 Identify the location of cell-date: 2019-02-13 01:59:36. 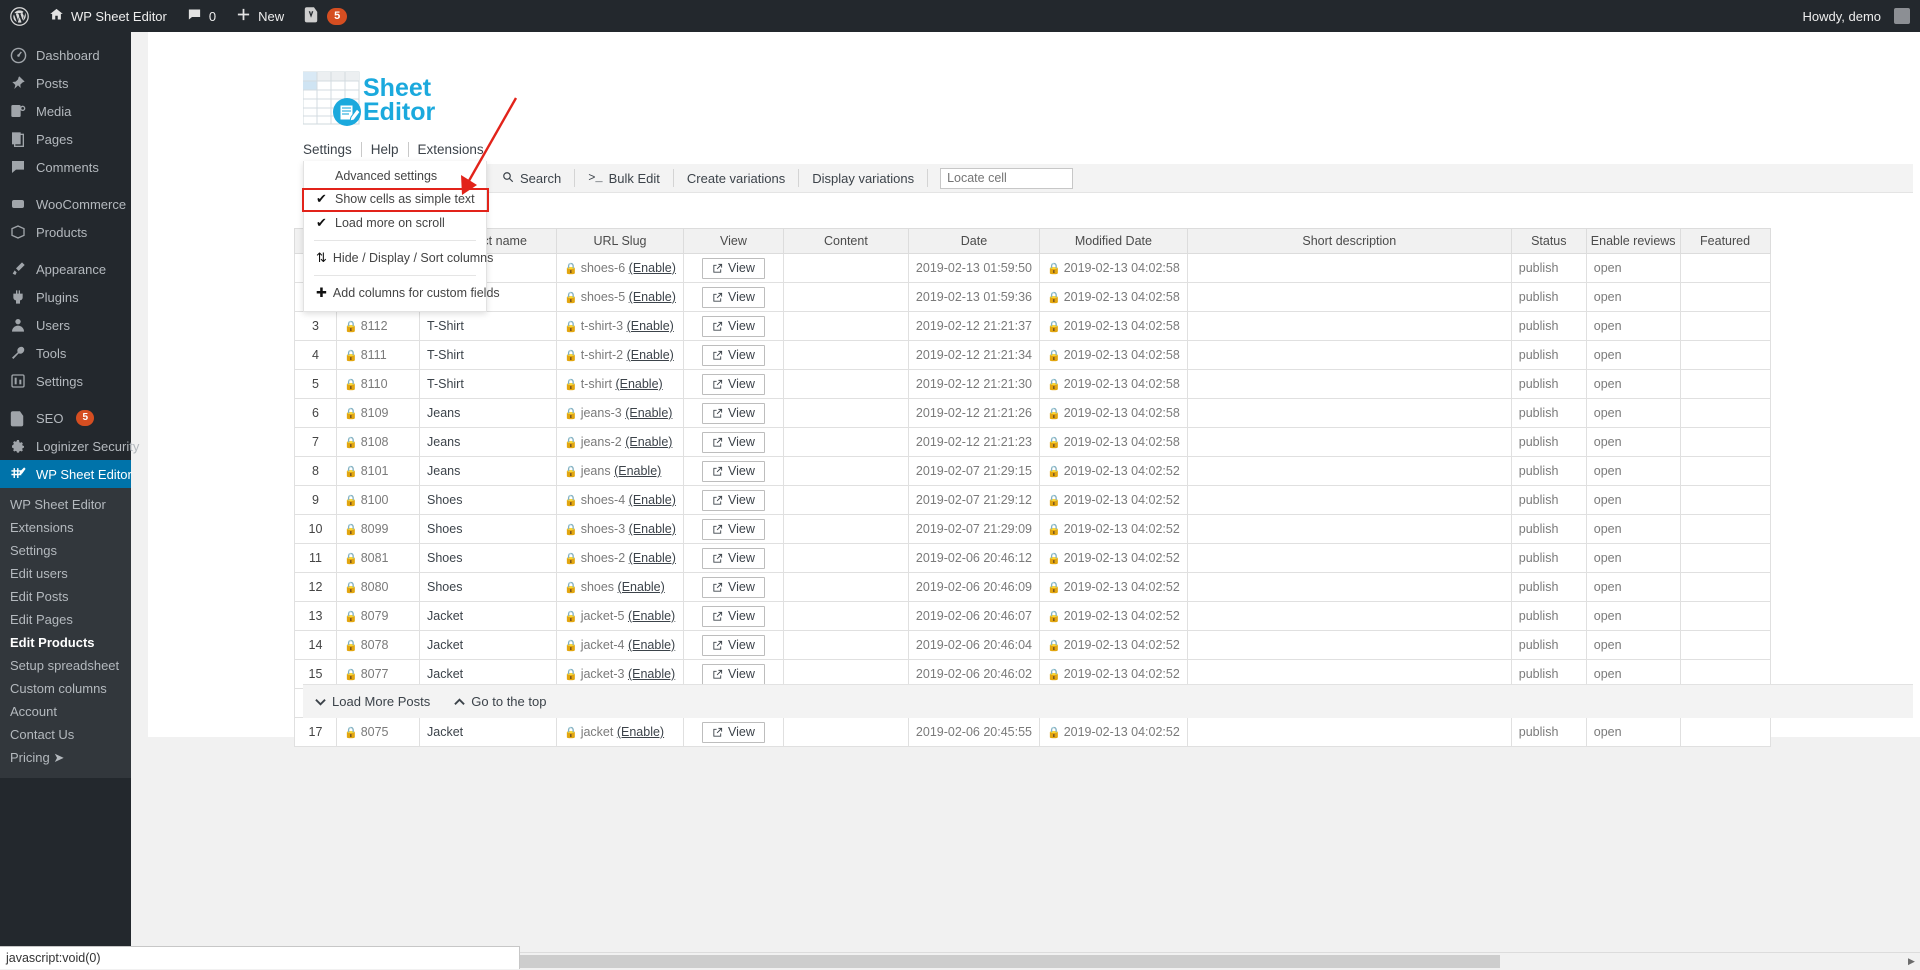
(973, 297).